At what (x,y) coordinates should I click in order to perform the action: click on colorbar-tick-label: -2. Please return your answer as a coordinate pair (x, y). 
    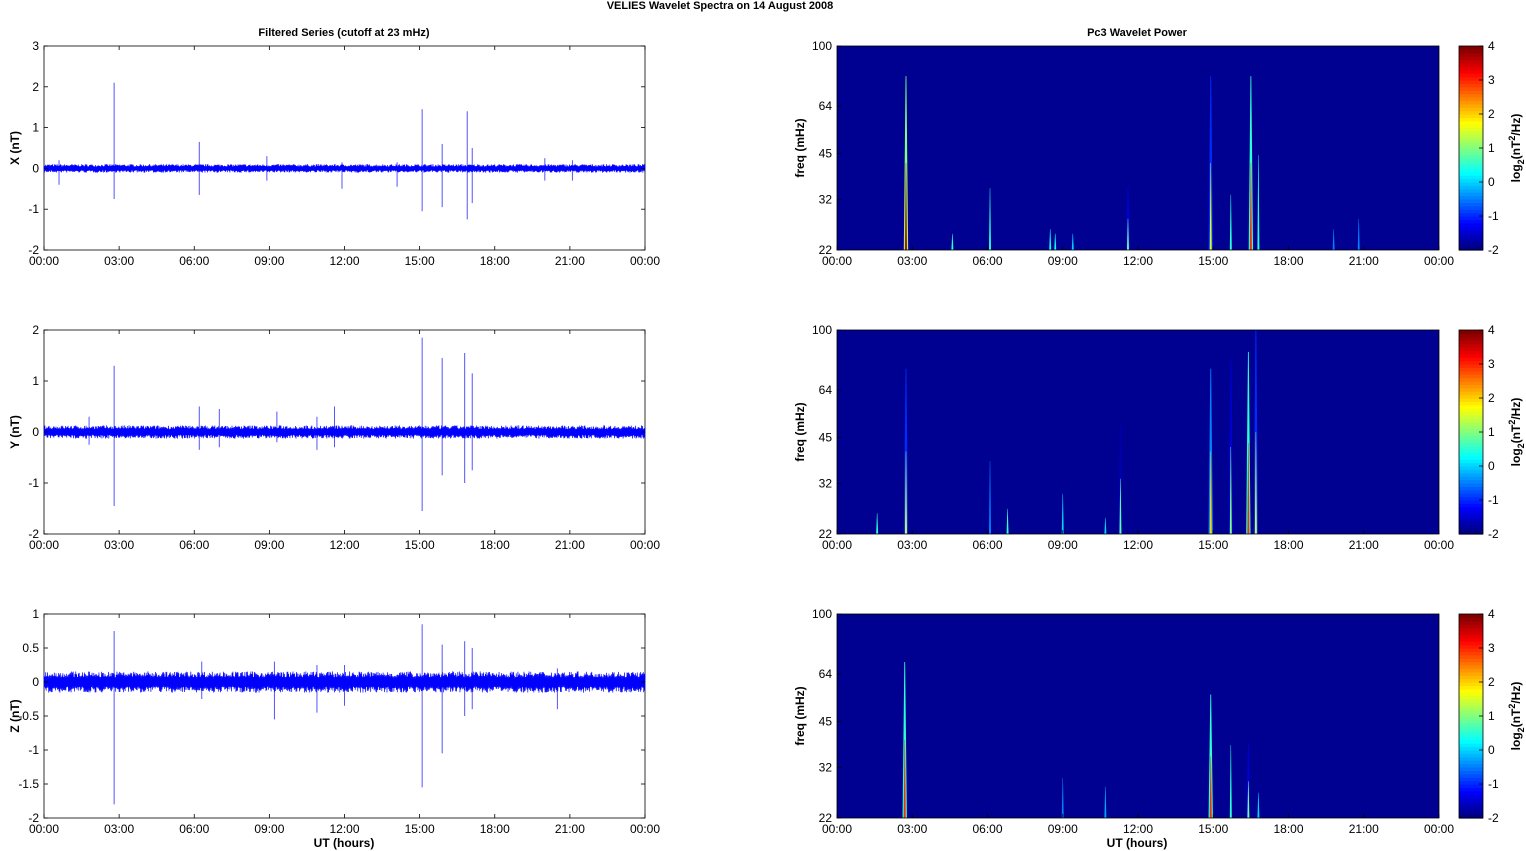
    Looking at the image, I should click on (1493, 250).